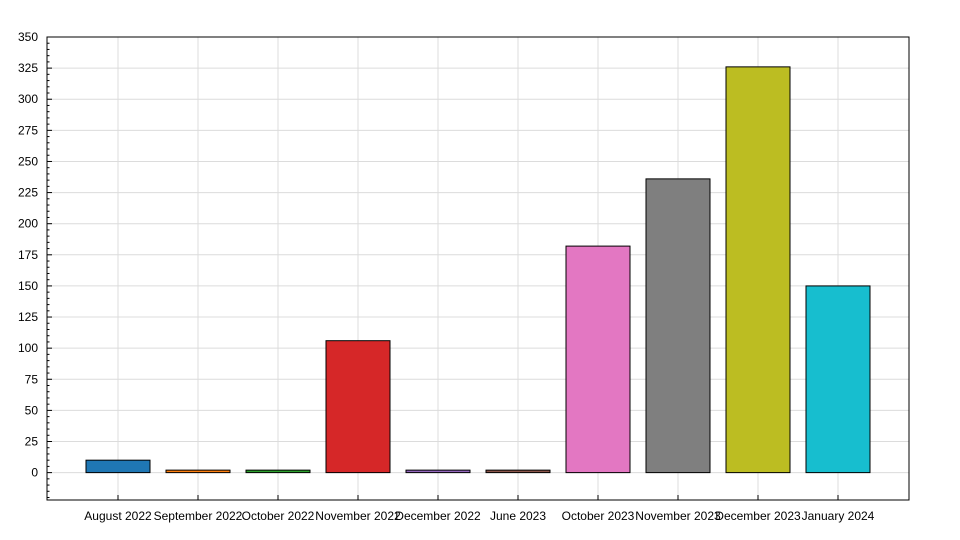 This screenshot has width=960, height=540. Describe the element at coordinates (28, 317) in the screenshot. I see `y-tick-label: 125` at that location.